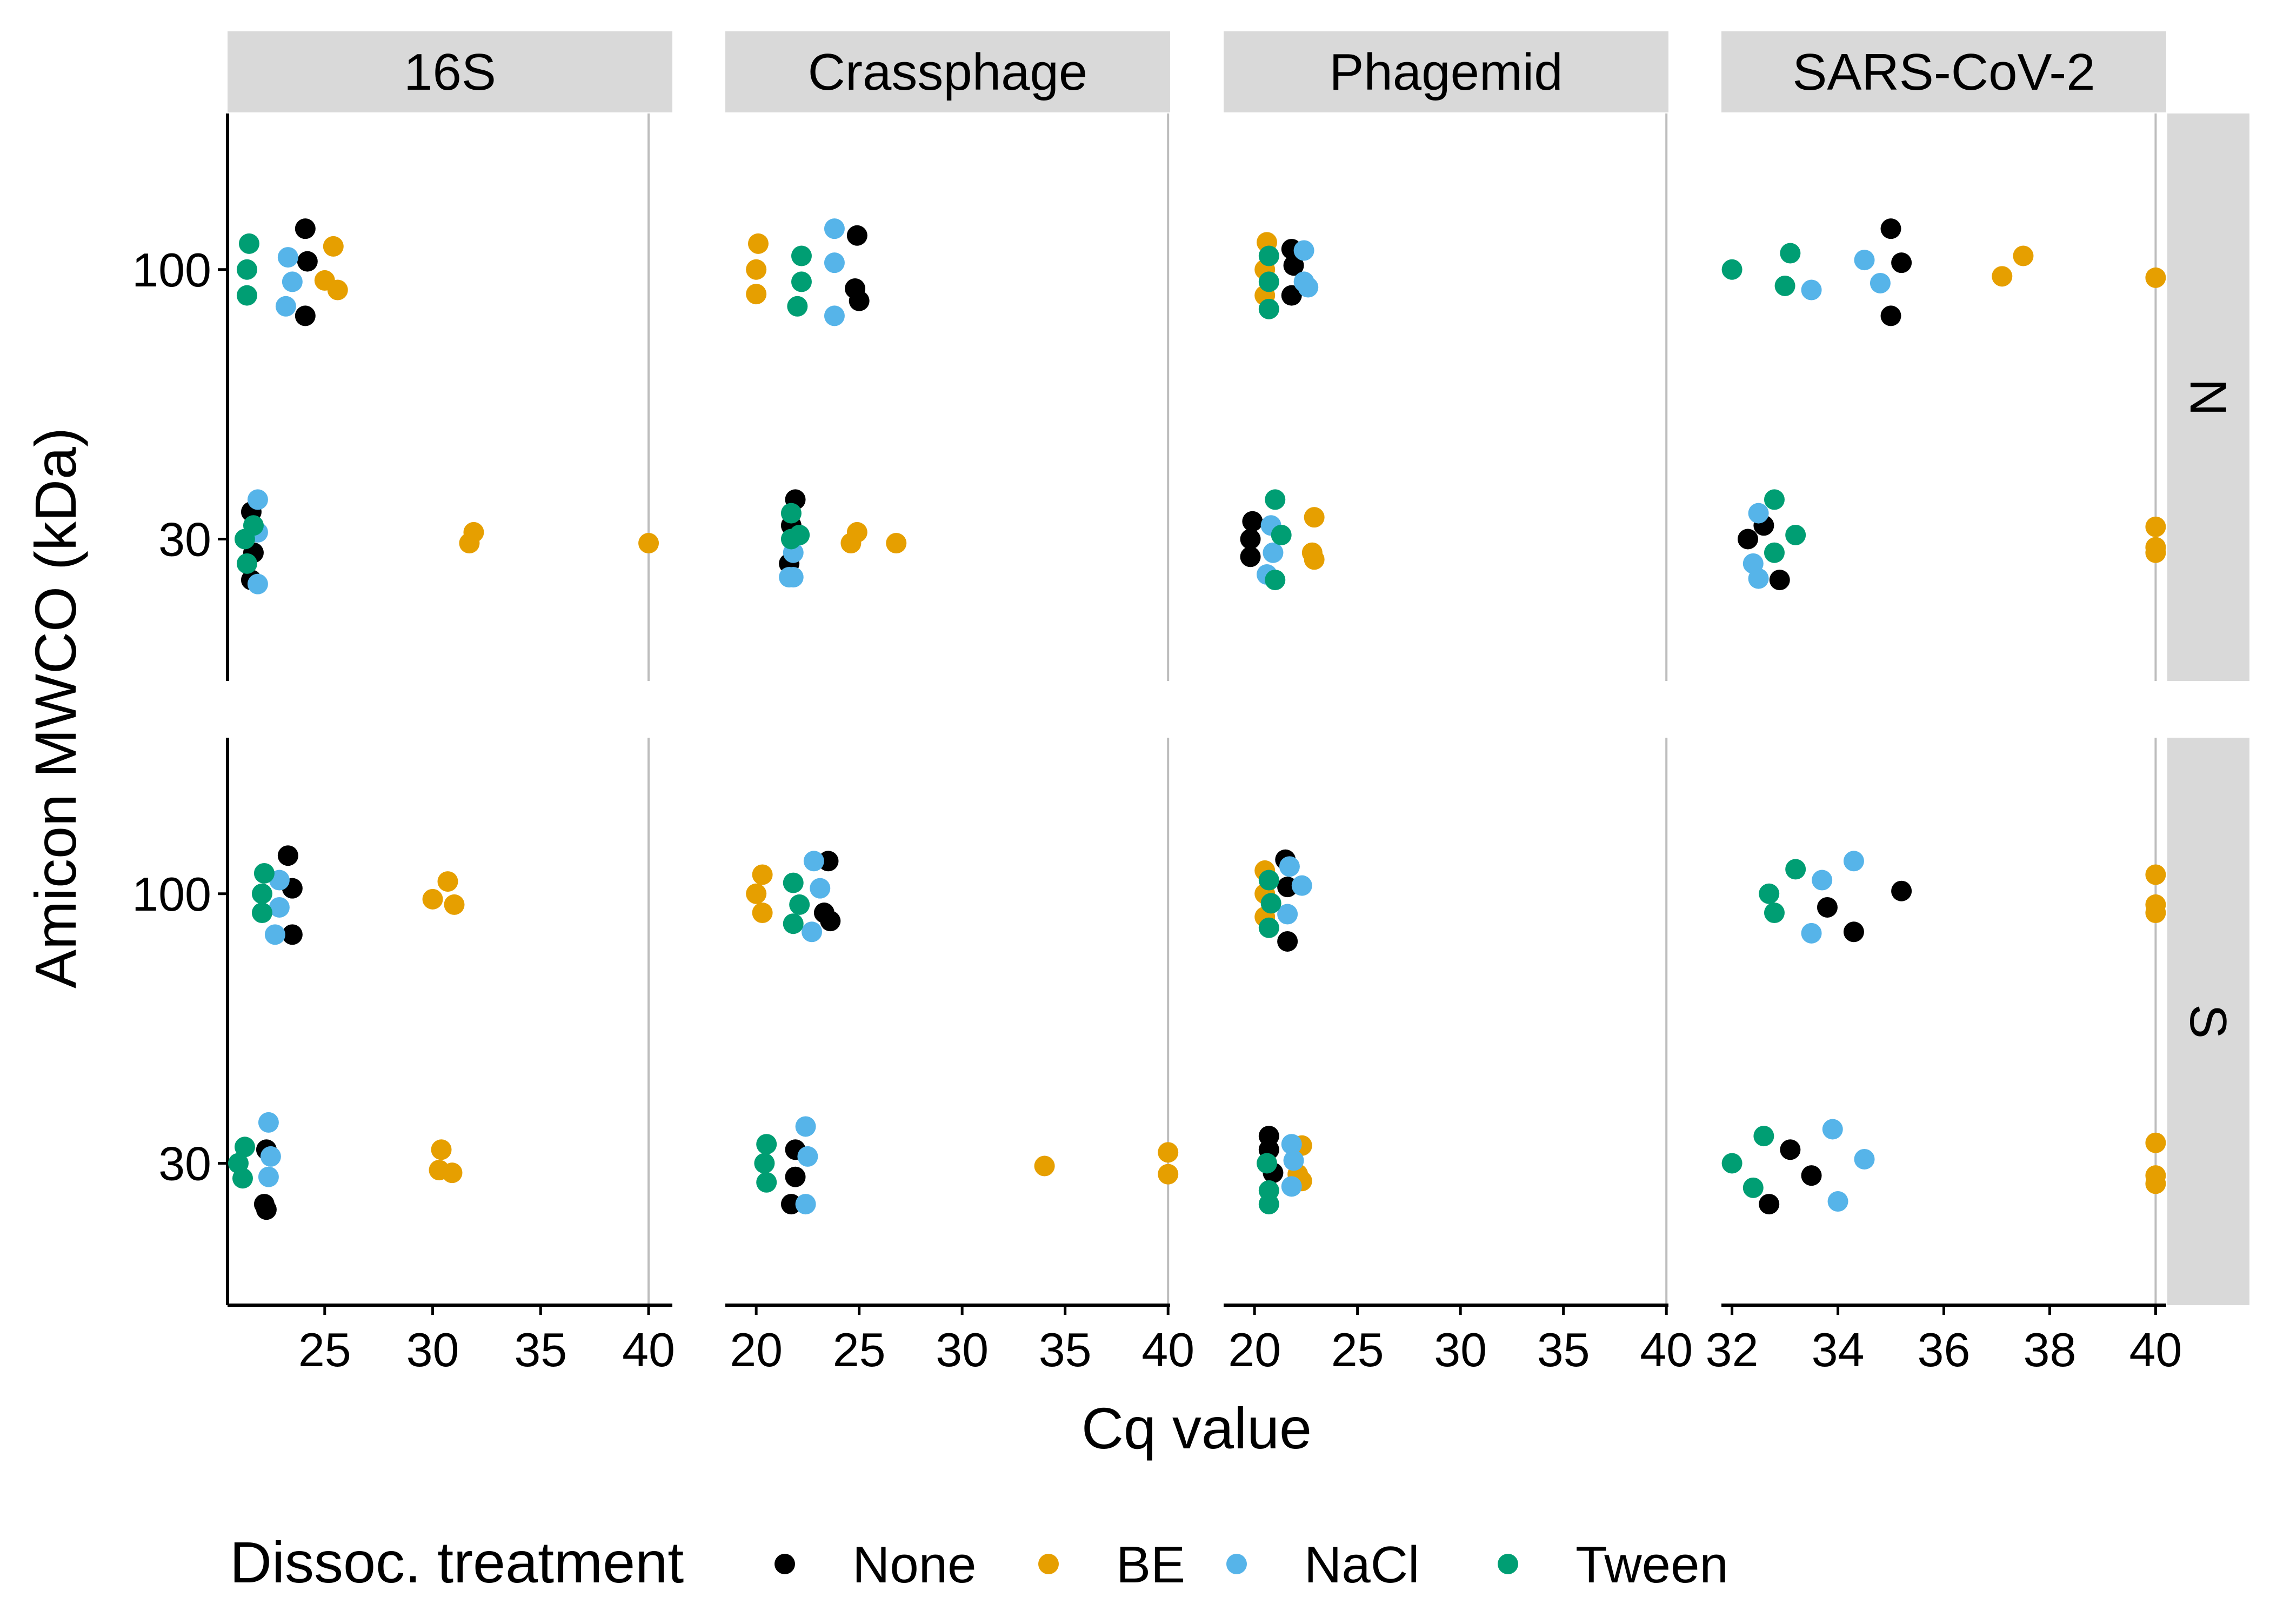 This screenshot has height=1624, width=2270. I want to click on x-tick-label-phagemid-20: 20, so click(1254, 1350).